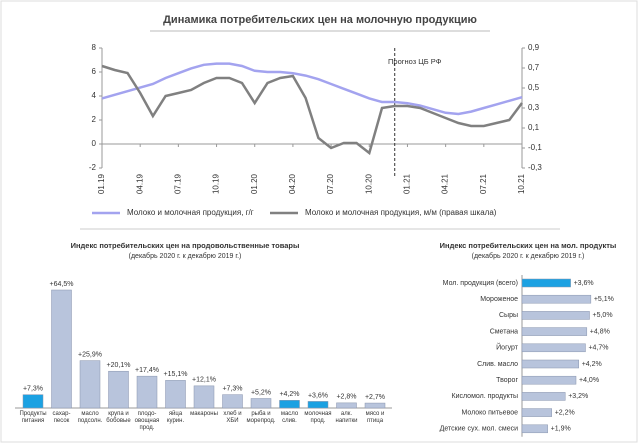 The width and height of the screenshot is (638, 443). Describe the element at coordinates (289, 417) in the screenshot. I see `category-label: масло слив.` at that location.